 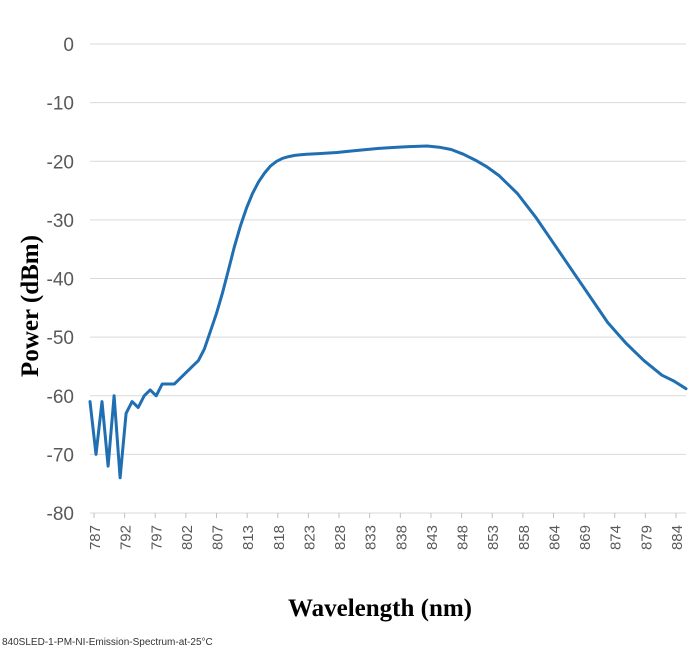 What do you see at coordinates (60, 455) in the screenshot?
I see `y-tick-label: -70` at bounding box center [60, 455].